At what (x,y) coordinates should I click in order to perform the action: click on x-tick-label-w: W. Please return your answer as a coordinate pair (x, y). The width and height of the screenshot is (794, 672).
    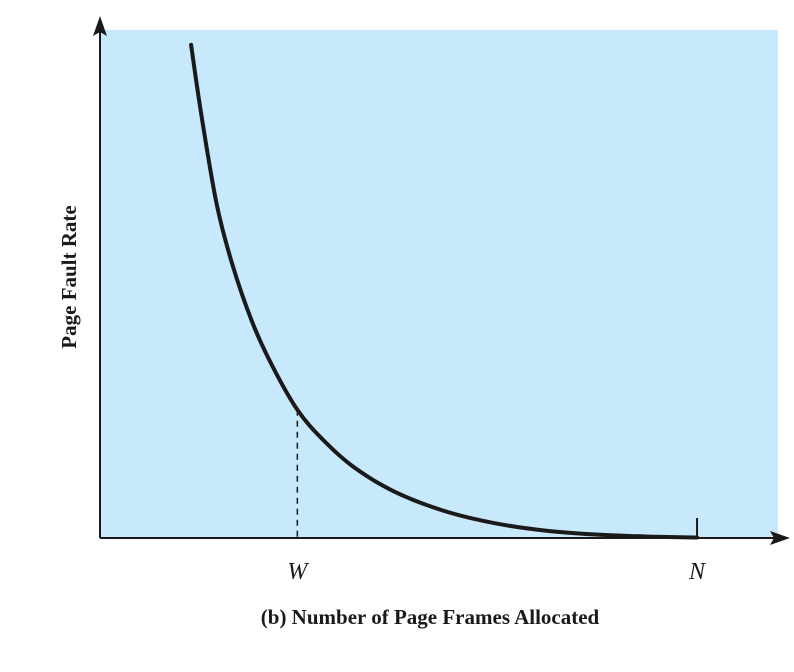
    Looking at the image, I should click on (298, 572).